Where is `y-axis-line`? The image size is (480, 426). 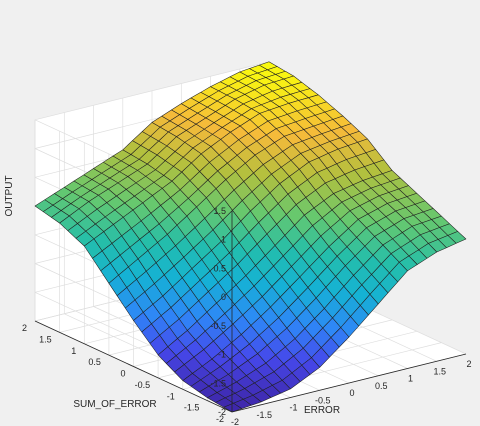
y-axis-line is located at coordinates (133, 366).